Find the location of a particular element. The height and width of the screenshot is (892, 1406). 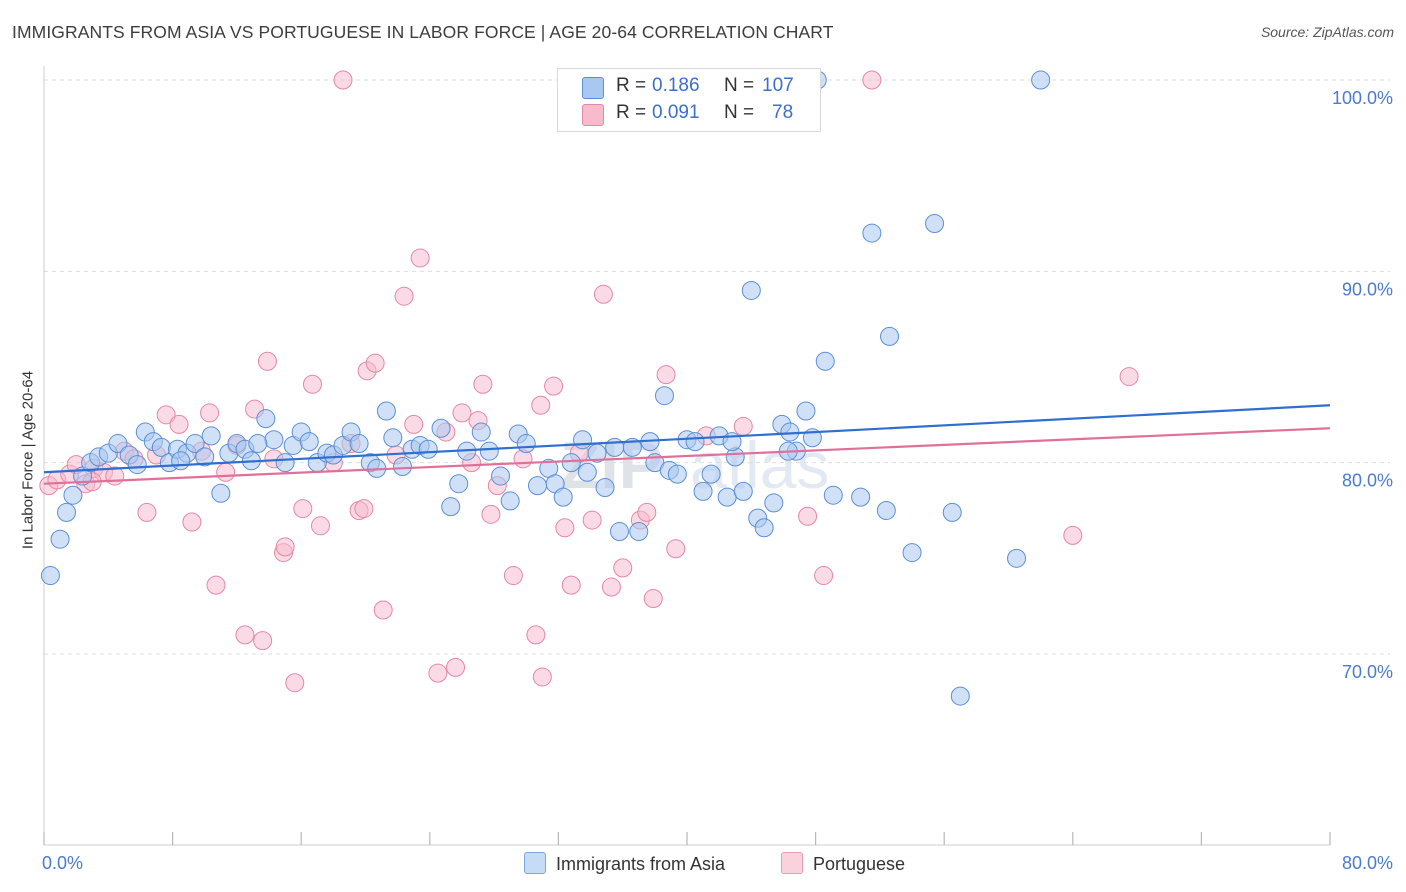

legend-r-value: 0.091 is located at coordinates (676, 112).